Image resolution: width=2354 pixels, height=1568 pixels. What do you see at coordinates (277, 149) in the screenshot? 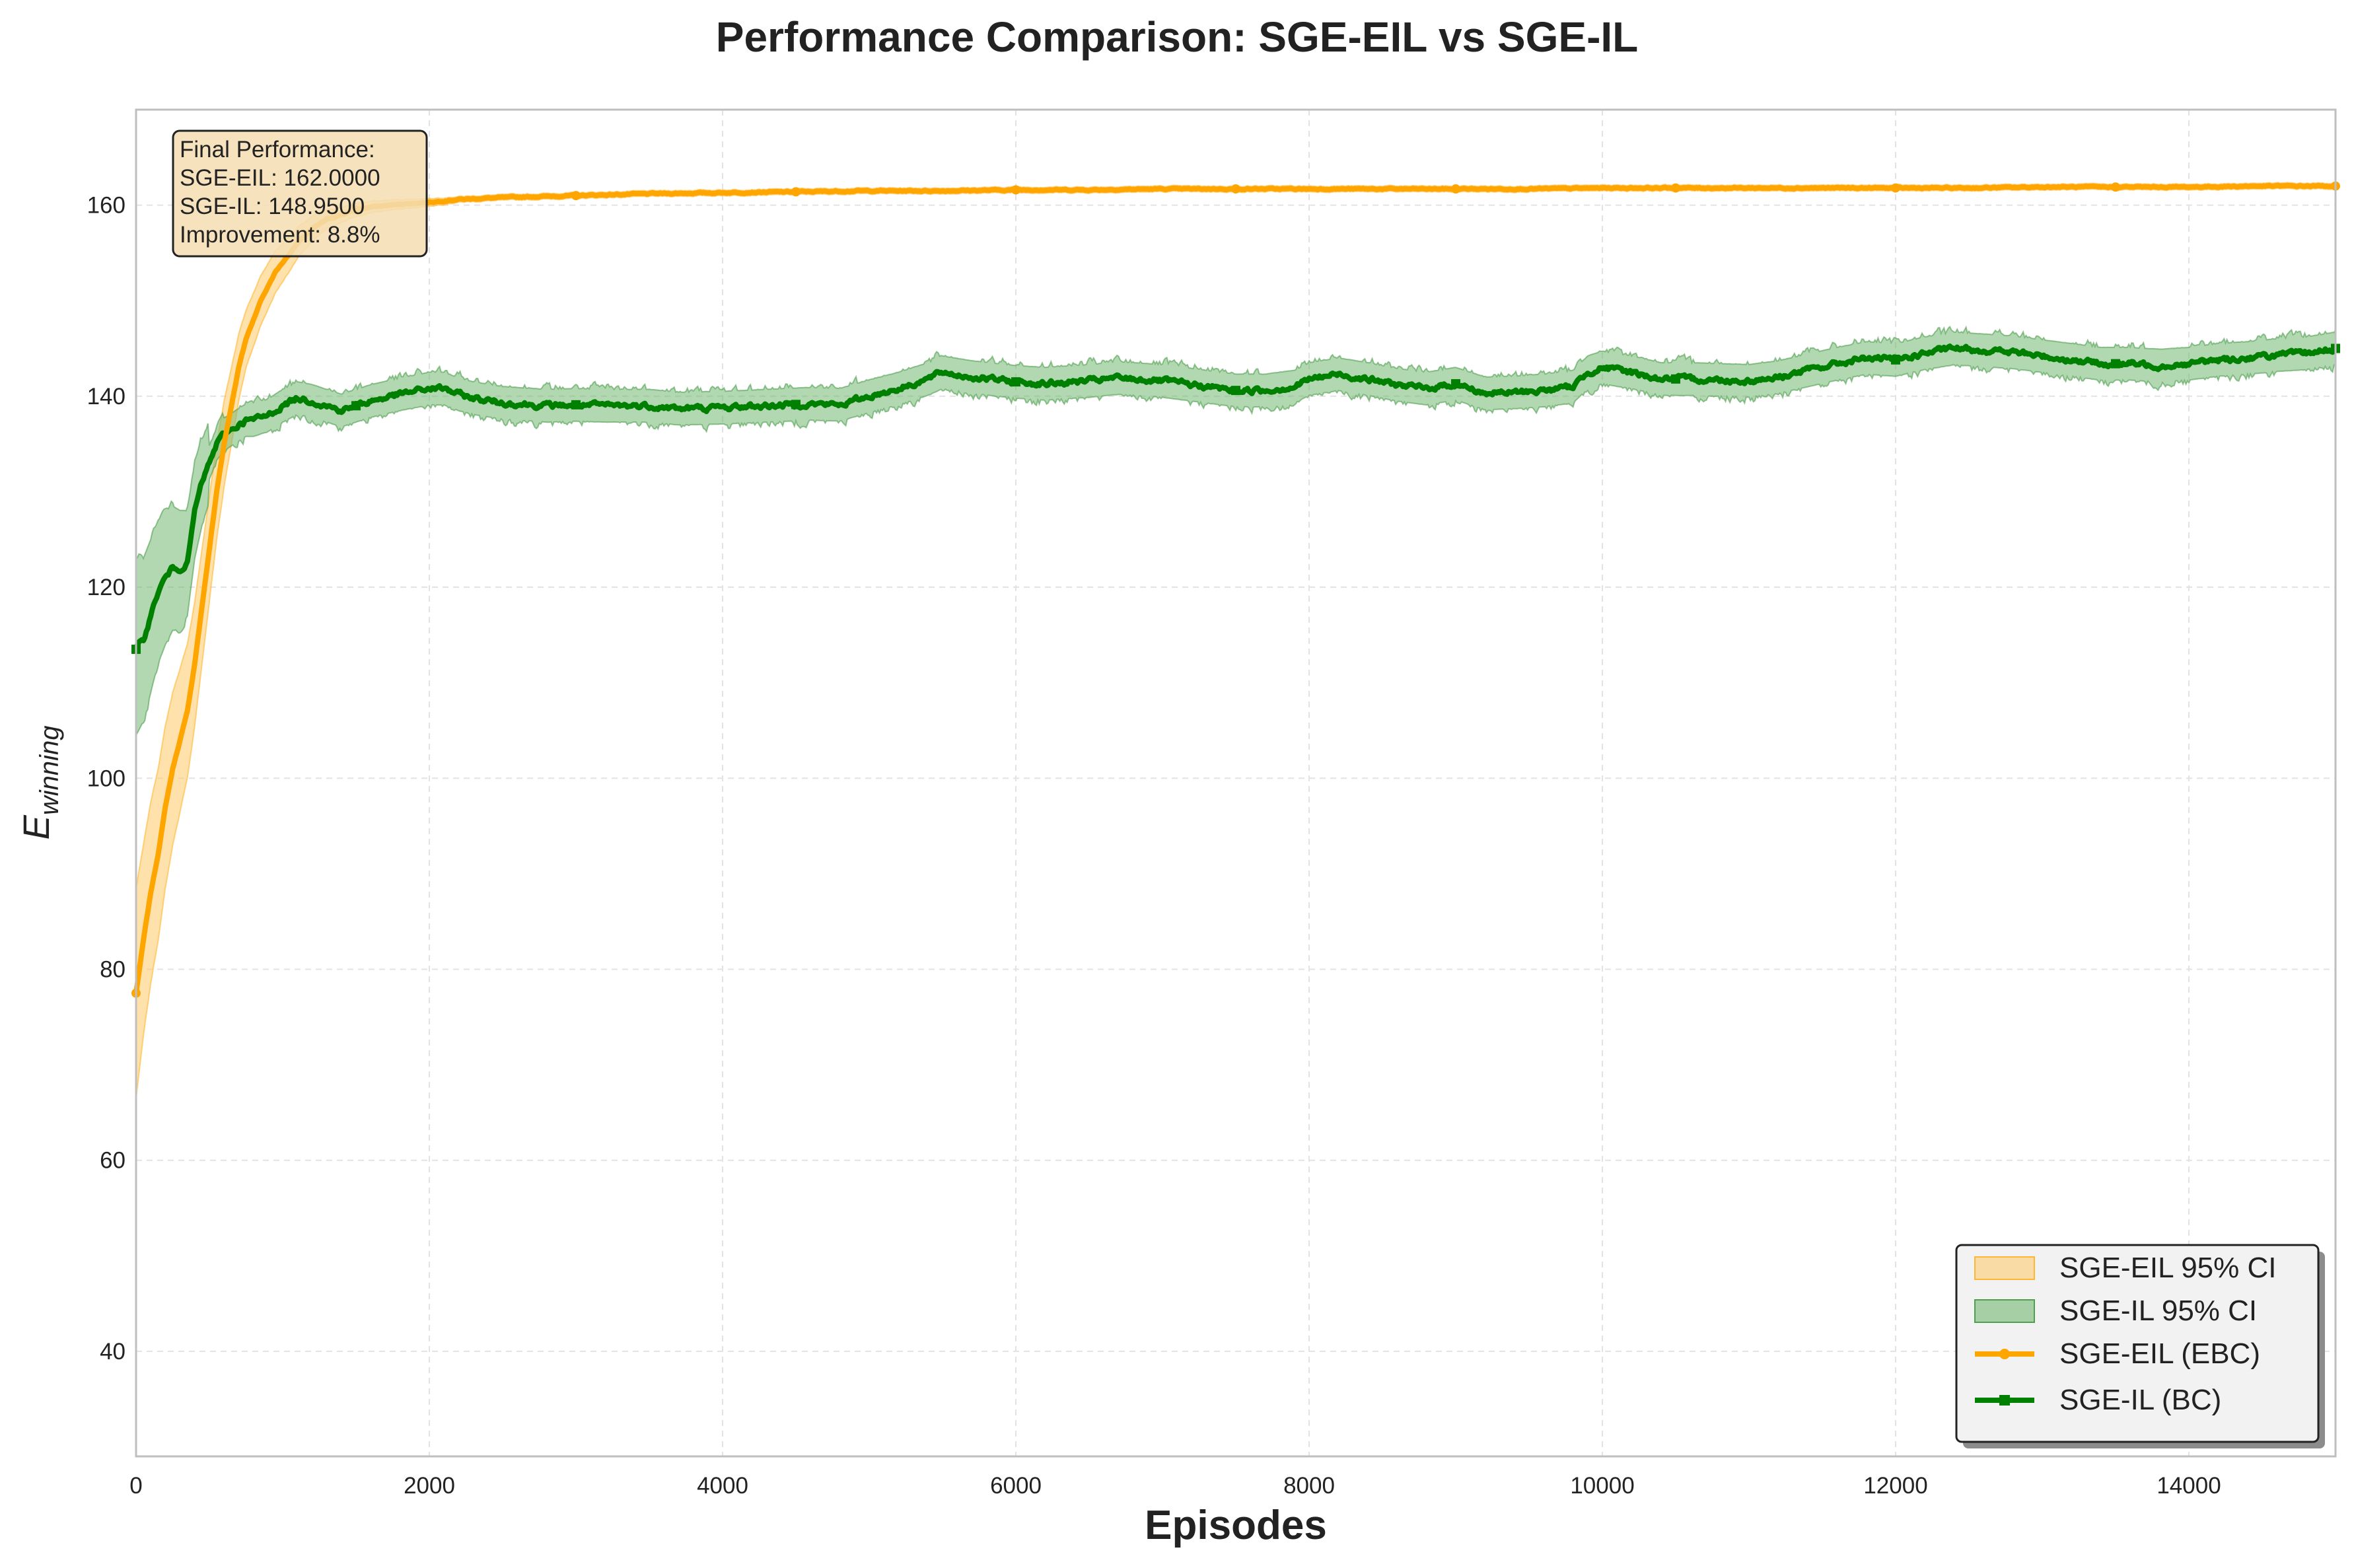
I see `annotation-line-1: Final Performance:` at bounding box center [277, 149].